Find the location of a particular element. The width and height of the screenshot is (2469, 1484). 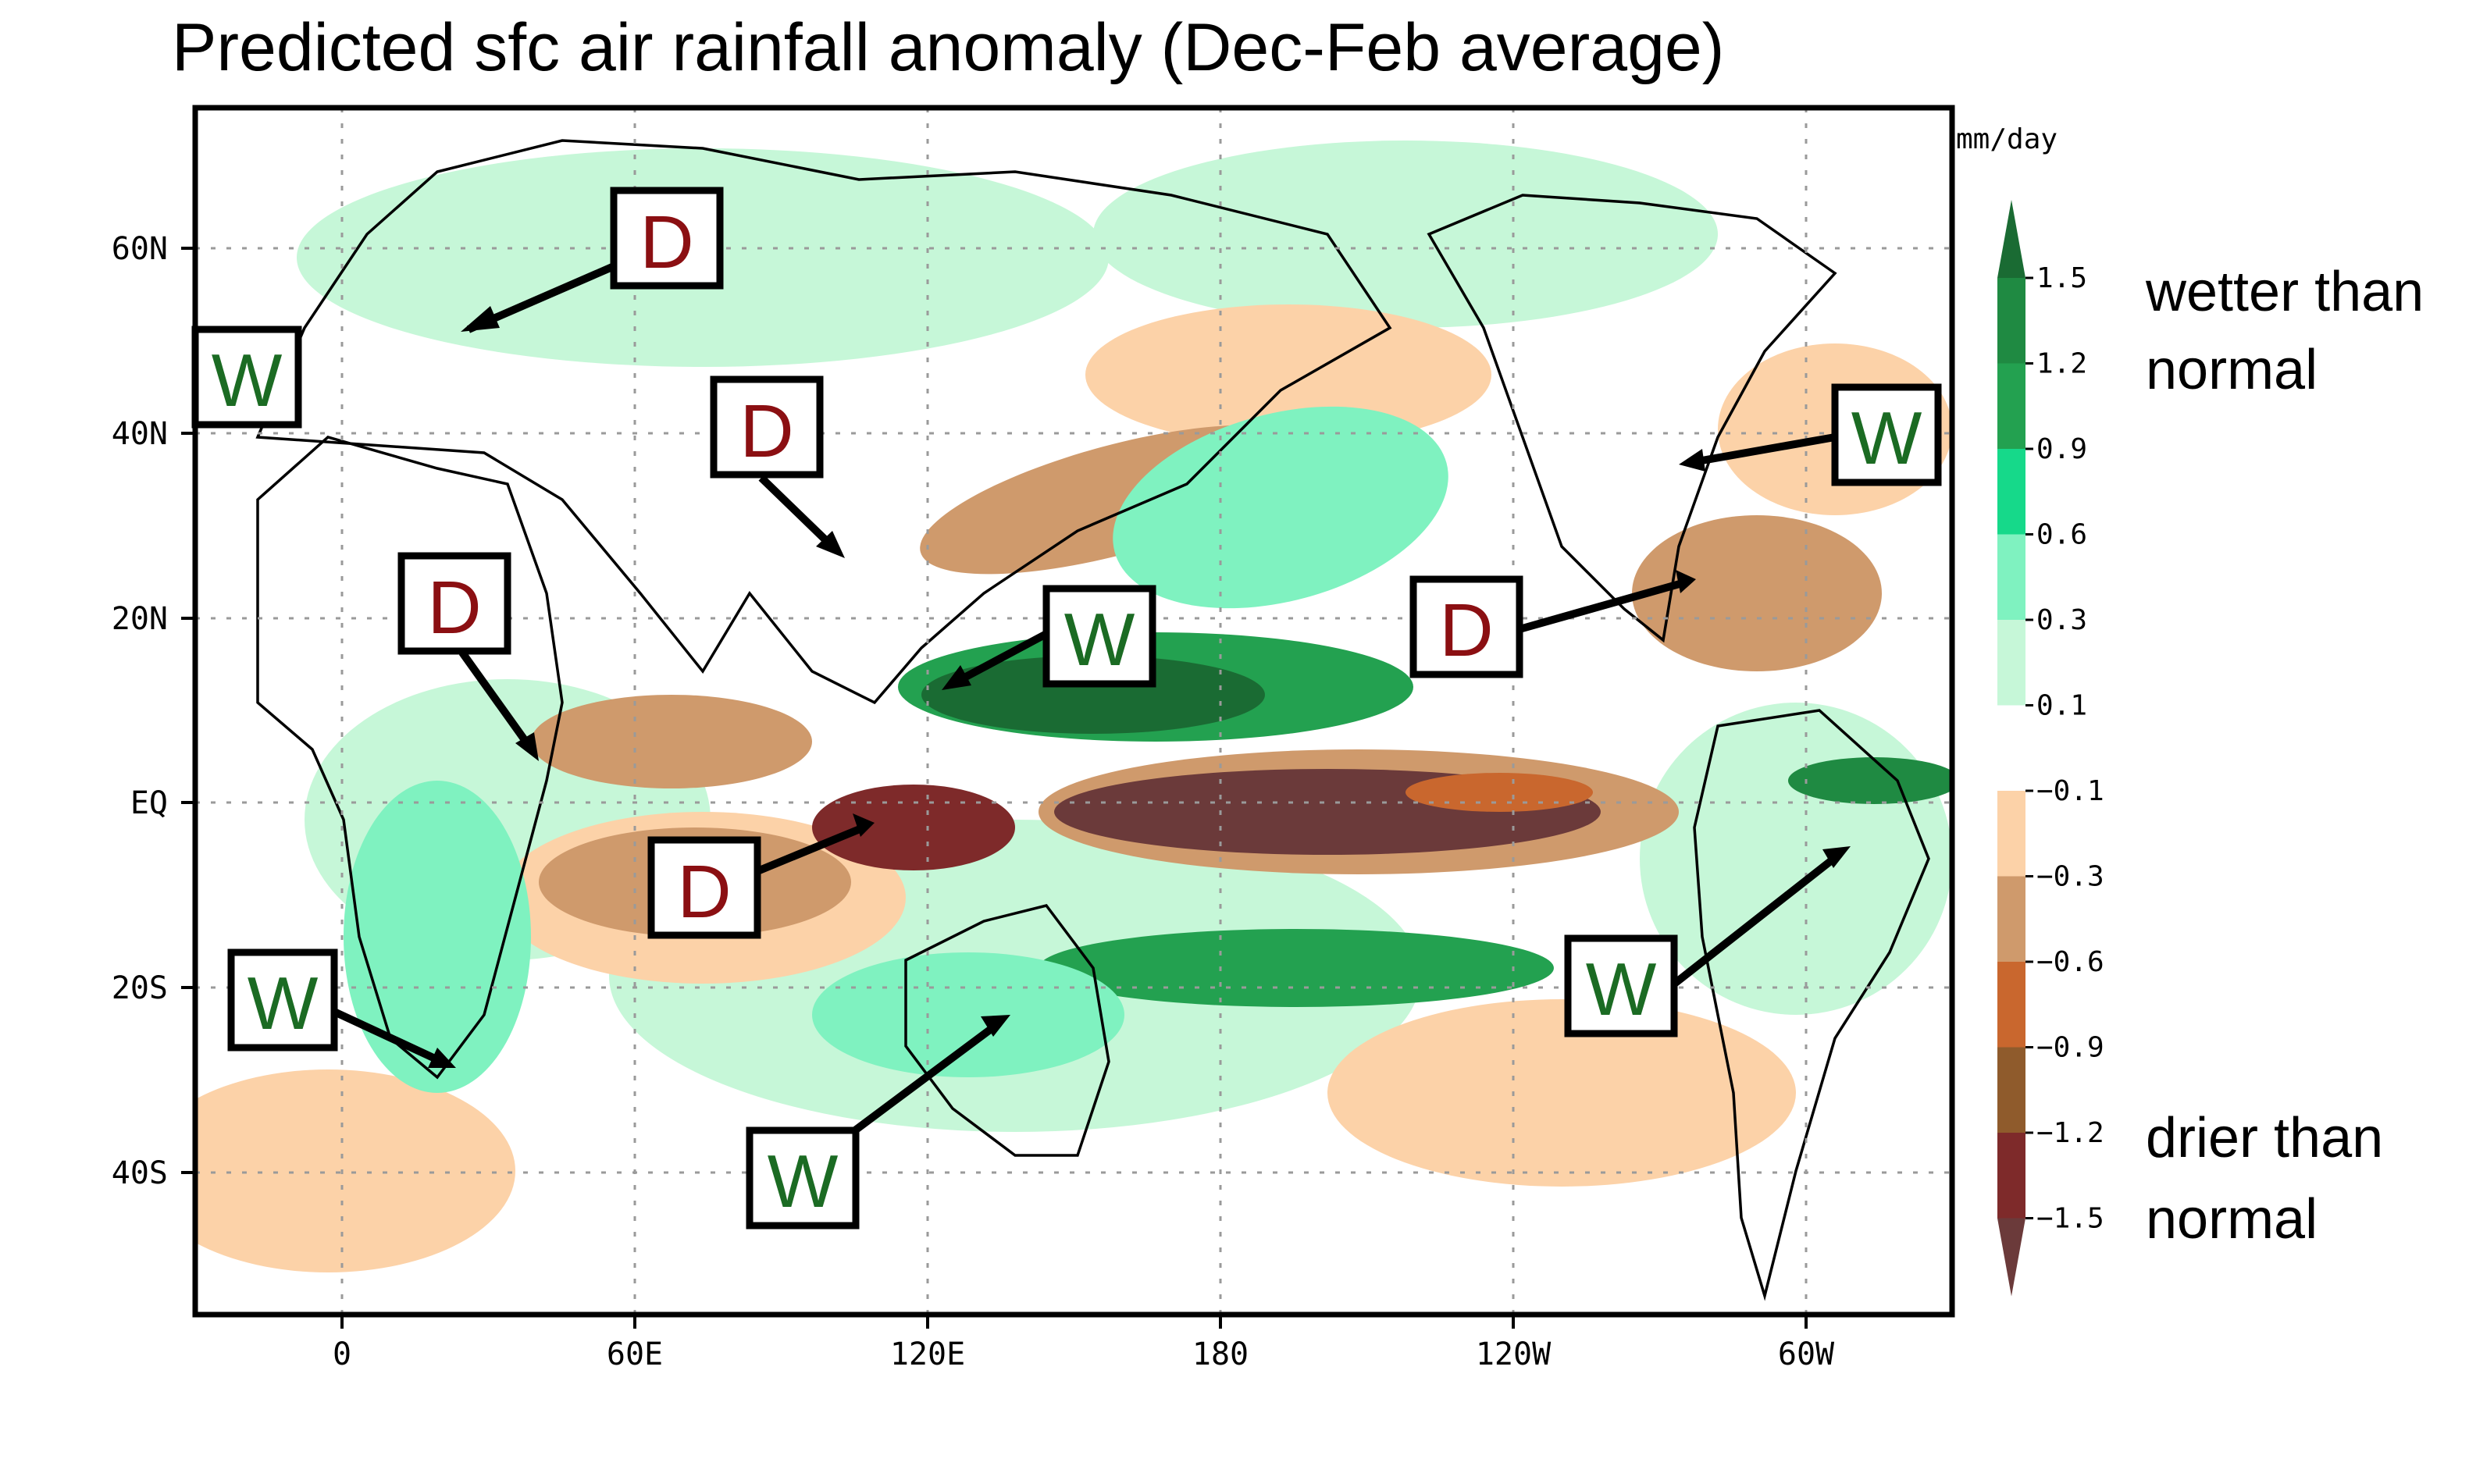

colorbar-level-label: −0.6 is located at coordinates (2070, 962).